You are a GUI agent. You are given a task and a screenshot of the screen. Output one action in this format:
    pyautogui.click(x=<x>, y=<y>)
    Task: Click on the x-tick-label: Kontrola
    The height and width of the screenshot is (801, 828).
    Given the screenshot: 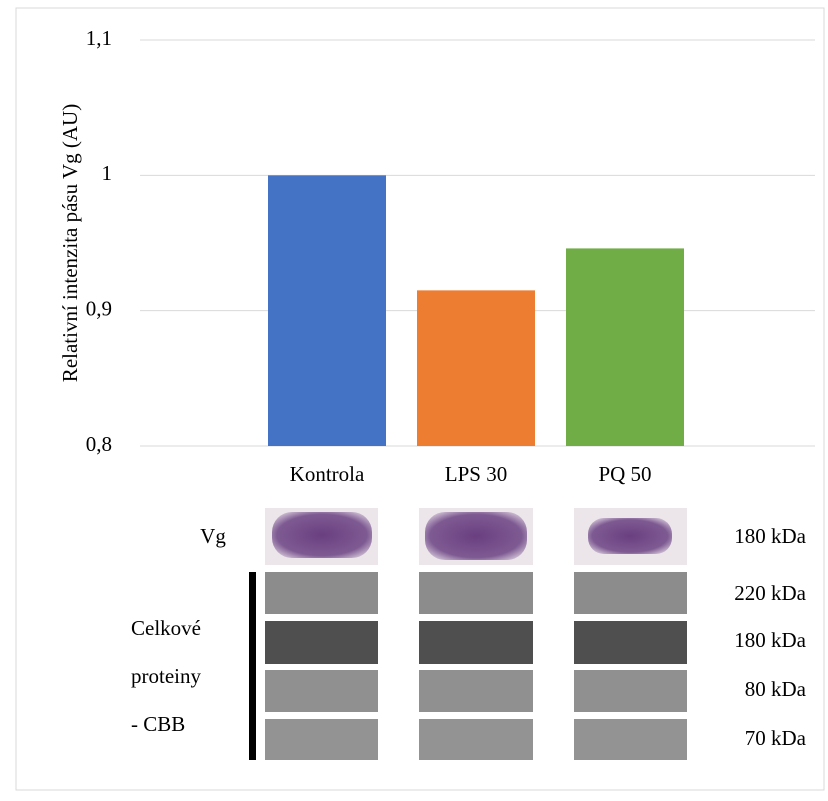 What is the action you would take?
    pyautogui.click(x=327, y=474)
    